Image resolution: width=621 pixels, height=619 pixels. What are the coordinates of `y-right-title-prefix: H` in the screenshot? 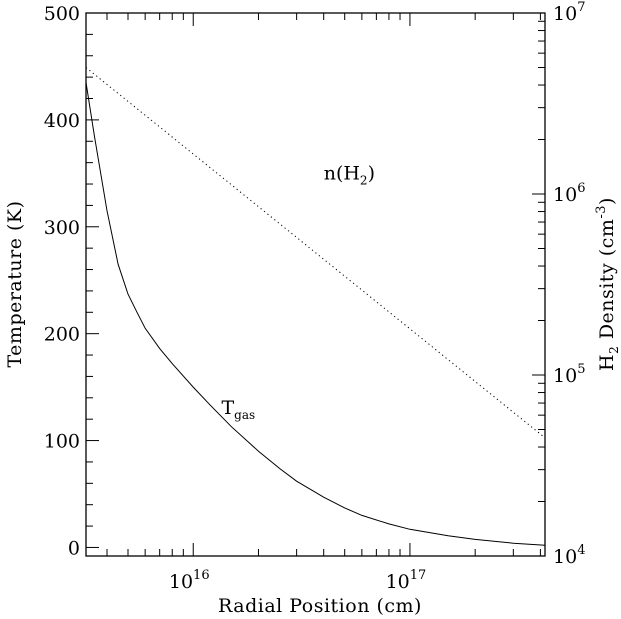 It's located at (607, 362).